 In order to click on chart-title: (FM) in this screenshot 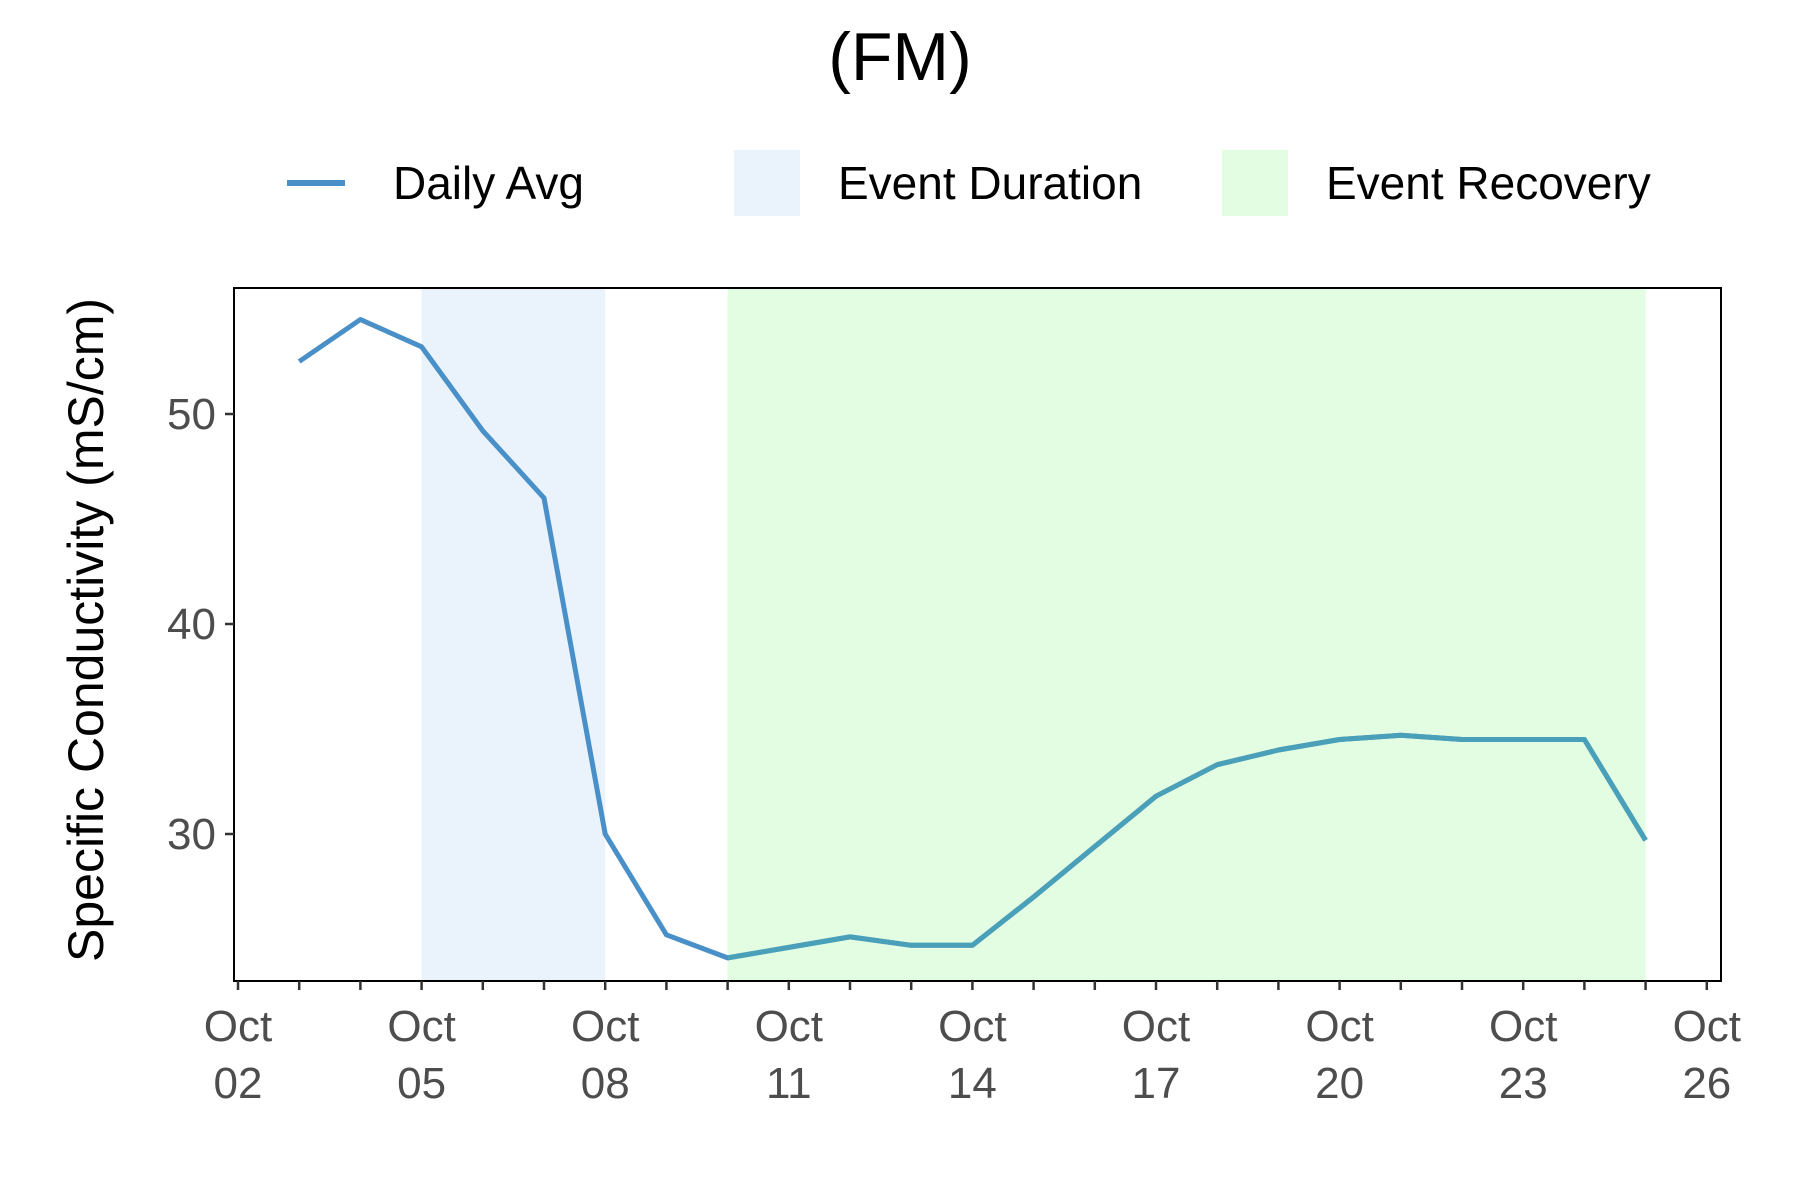, I will do `click(900, 57)`.